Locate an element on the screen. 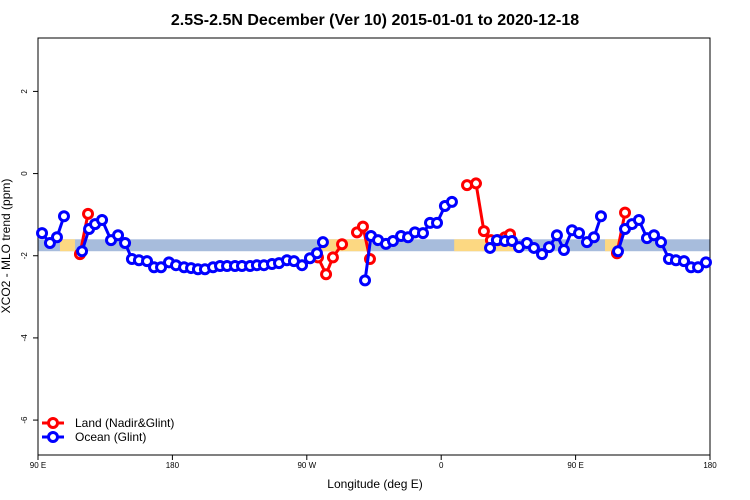  legend-label: Ocean (Glint) is located at coordinates (110, 437).